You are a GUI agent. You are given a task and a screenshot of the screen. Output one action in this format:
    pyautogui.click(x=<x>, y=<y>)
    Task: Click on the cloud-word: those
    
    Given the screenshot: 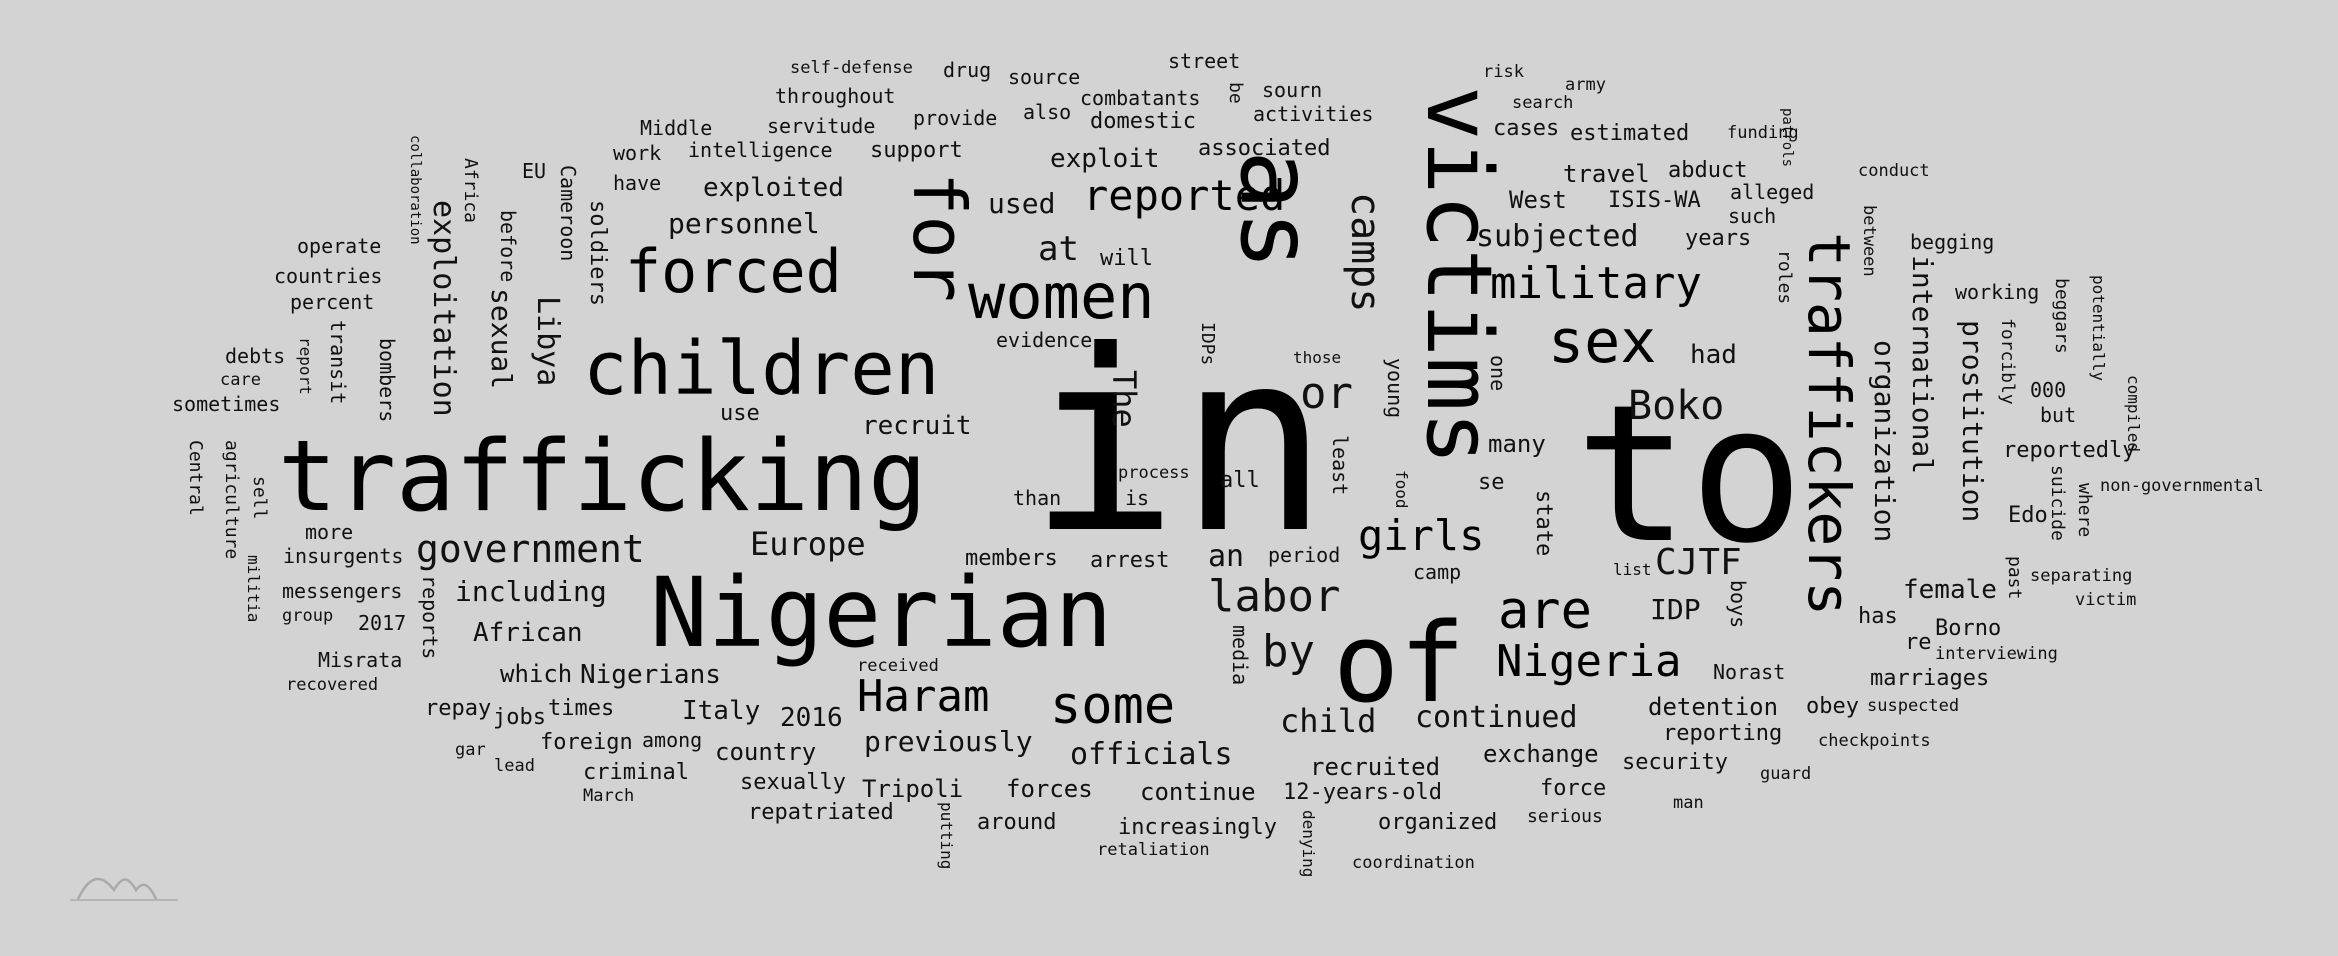 What is the action you would take?
    pyautogui.click(x=1317, y=357)
    